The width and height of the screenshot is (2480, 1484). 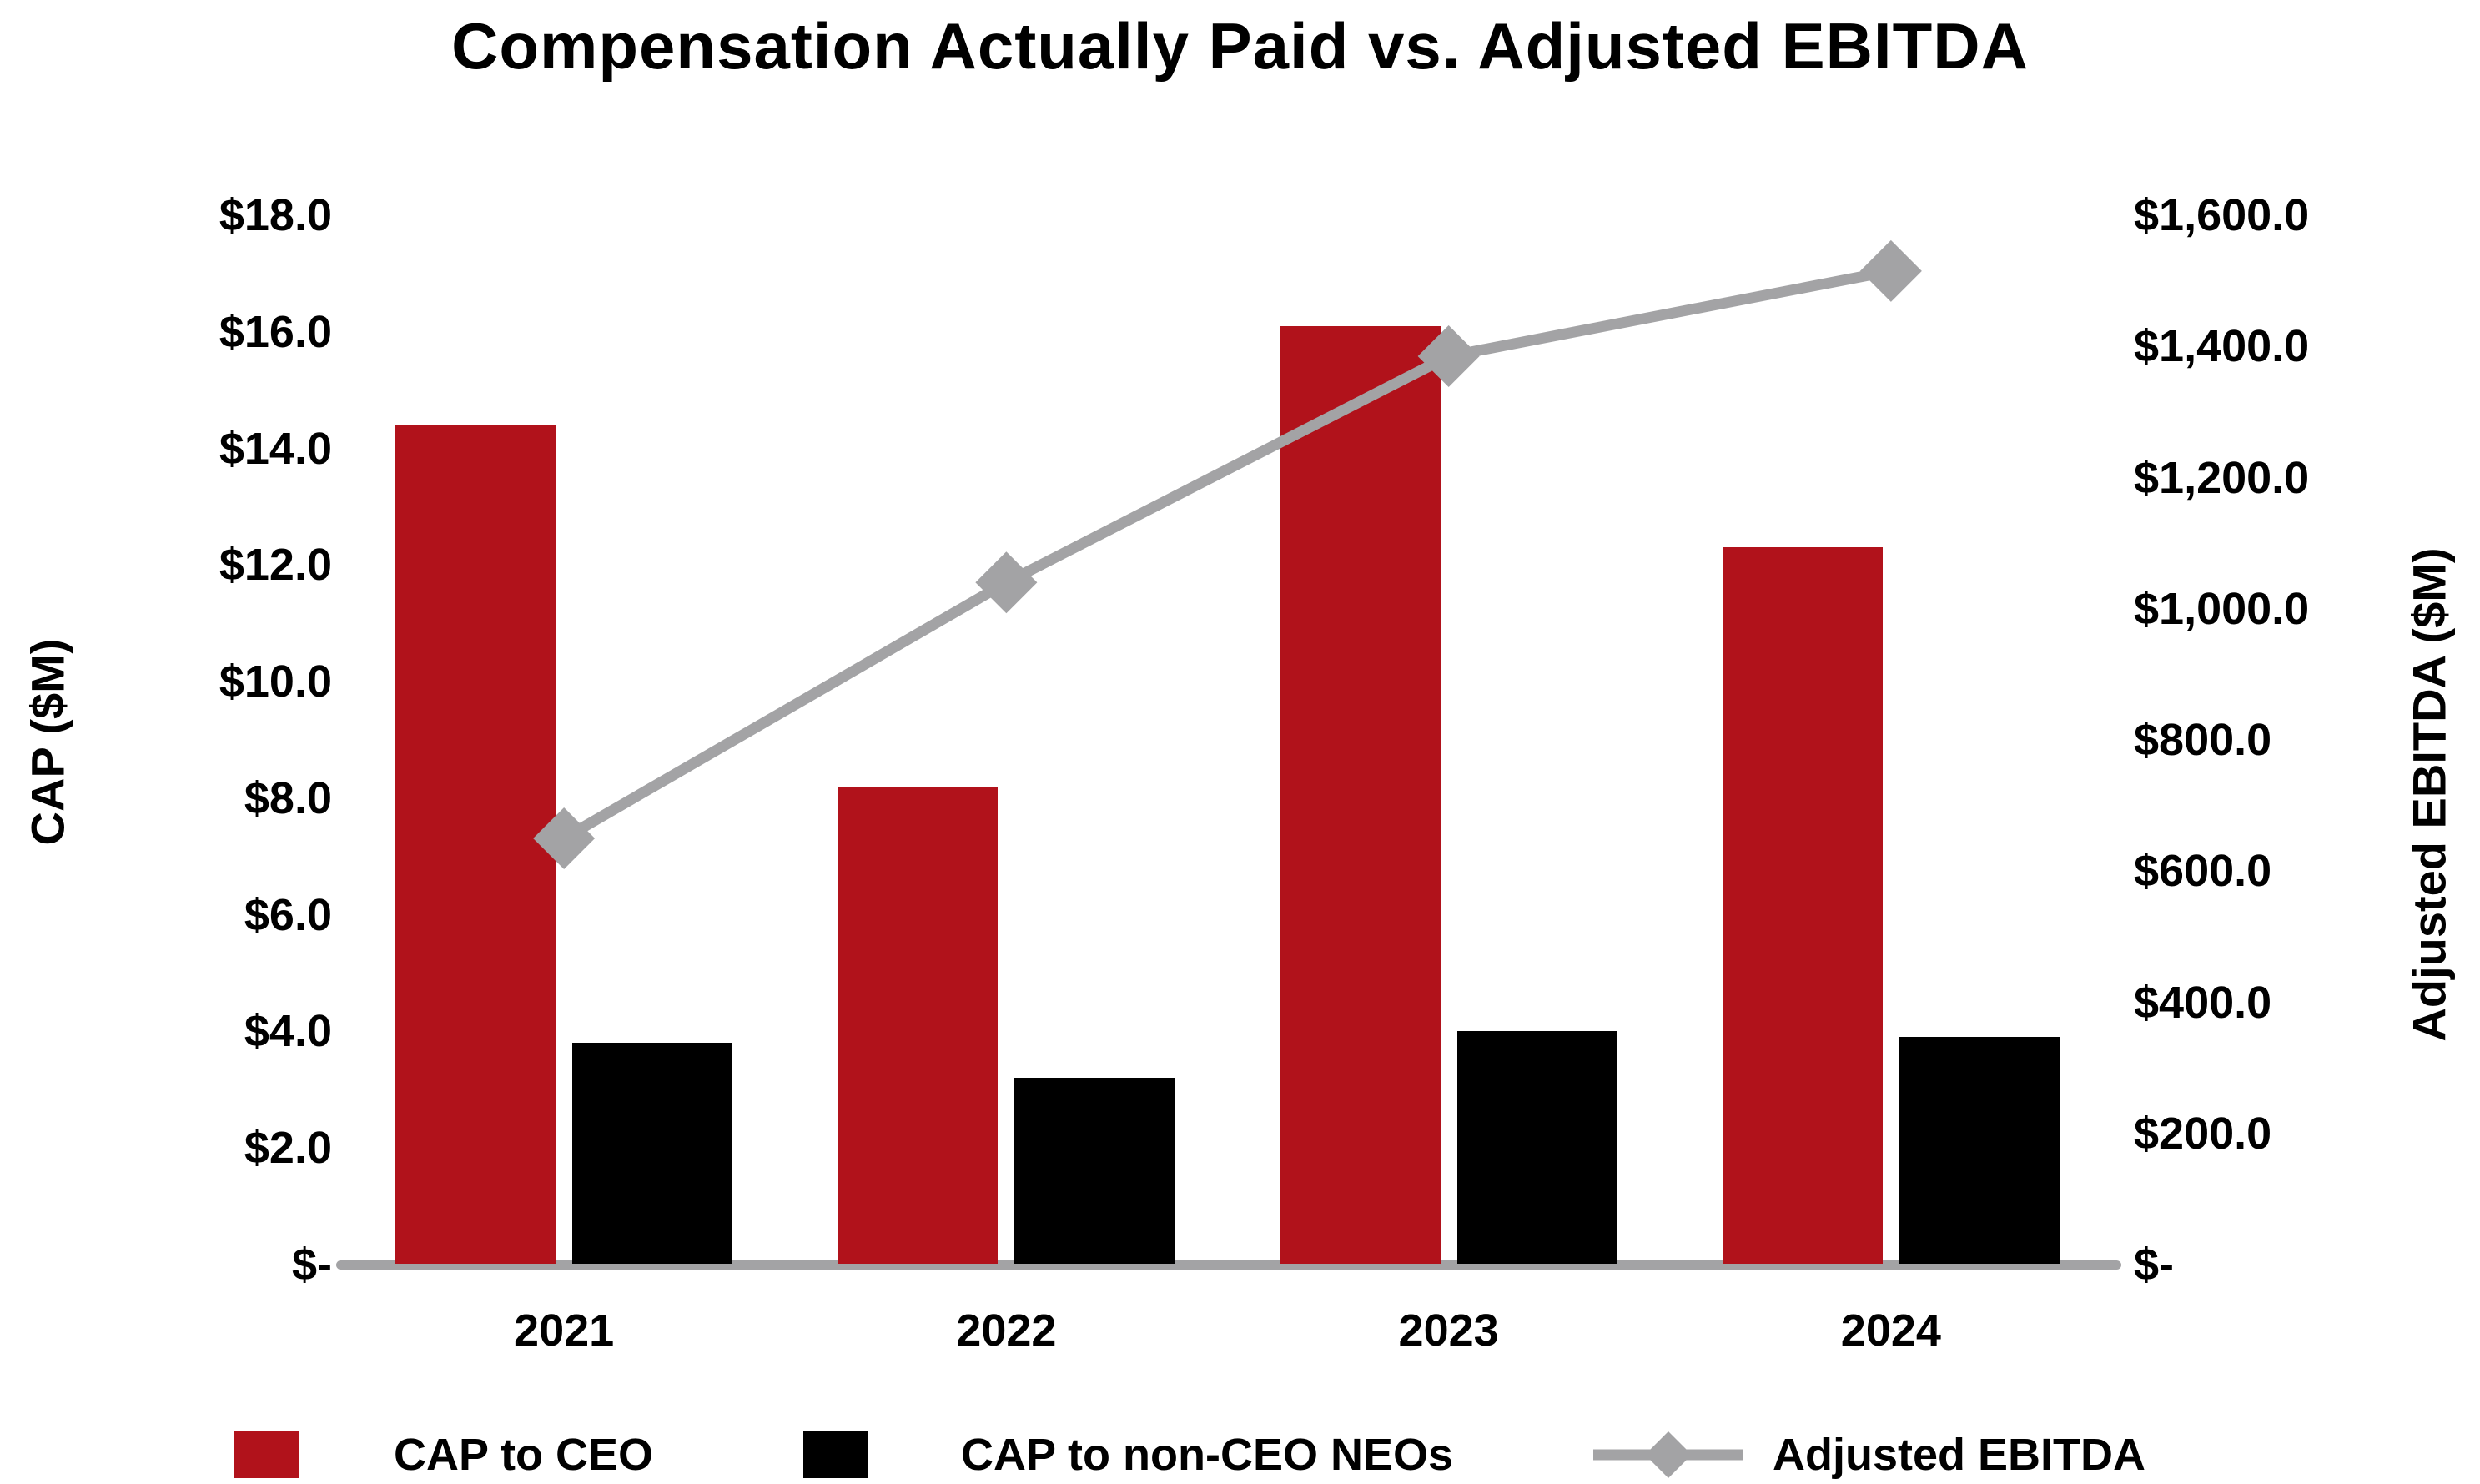 I want to click on right-axis-tick-1600: $1,600.0, so click(x=2222, y=215).